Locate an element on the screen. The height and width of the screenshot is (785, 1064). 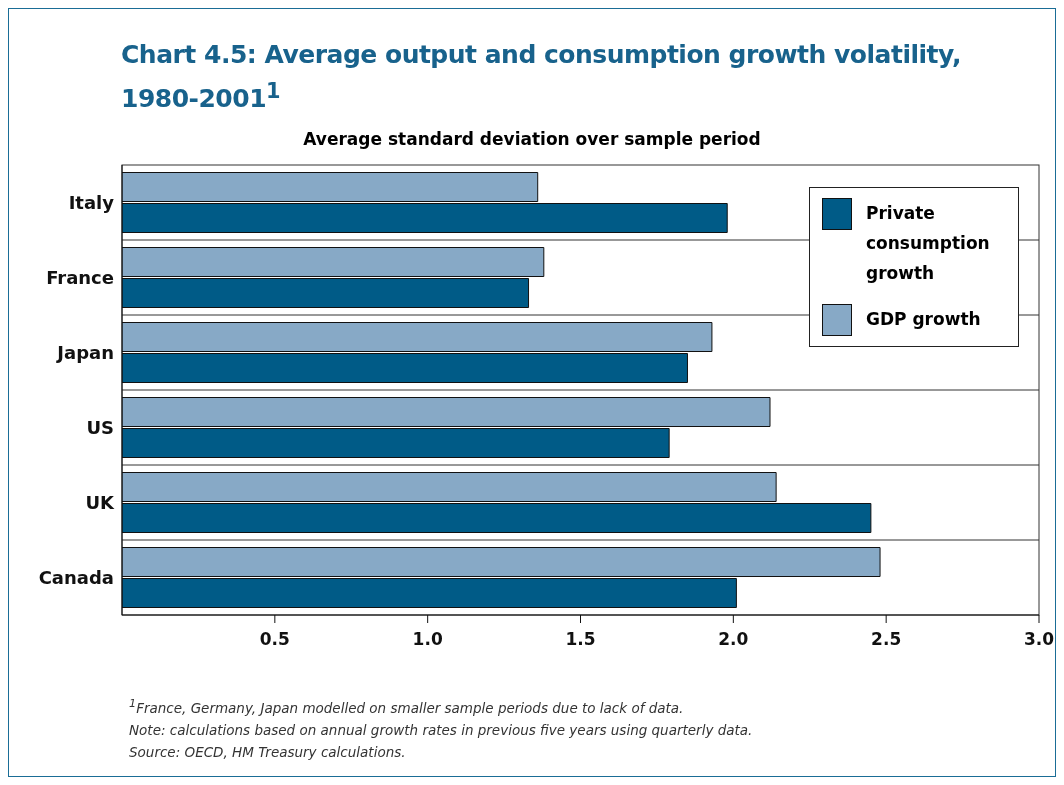
legend-label: GDP growth is located at coordinates (923, 319).